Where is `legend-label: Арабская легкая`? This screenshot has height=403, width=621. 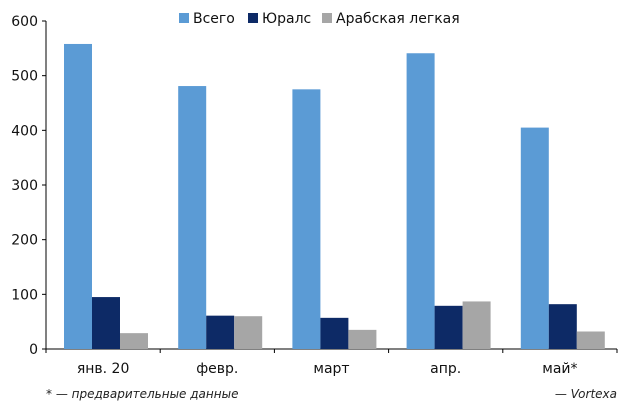
legend-label: Арабская легкая is located at coordinates (398, 19).